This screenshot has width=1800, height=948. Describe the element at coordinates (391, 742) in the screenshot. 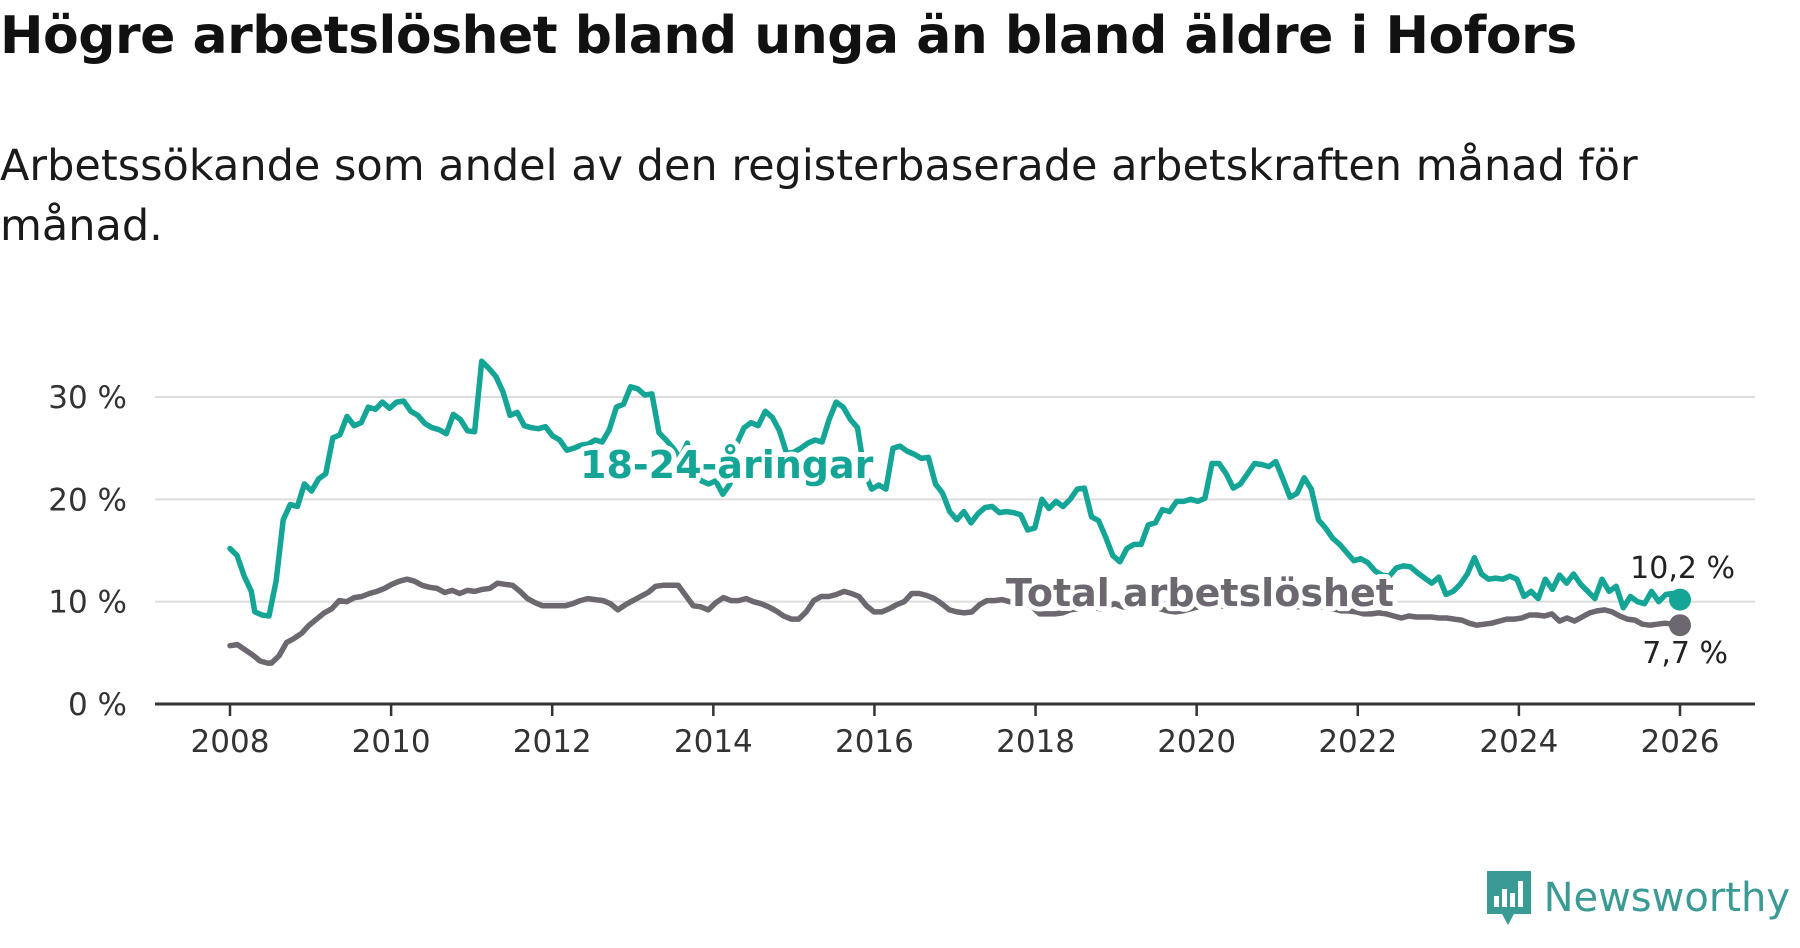

I see `x-tick-label: 2010` at that location.